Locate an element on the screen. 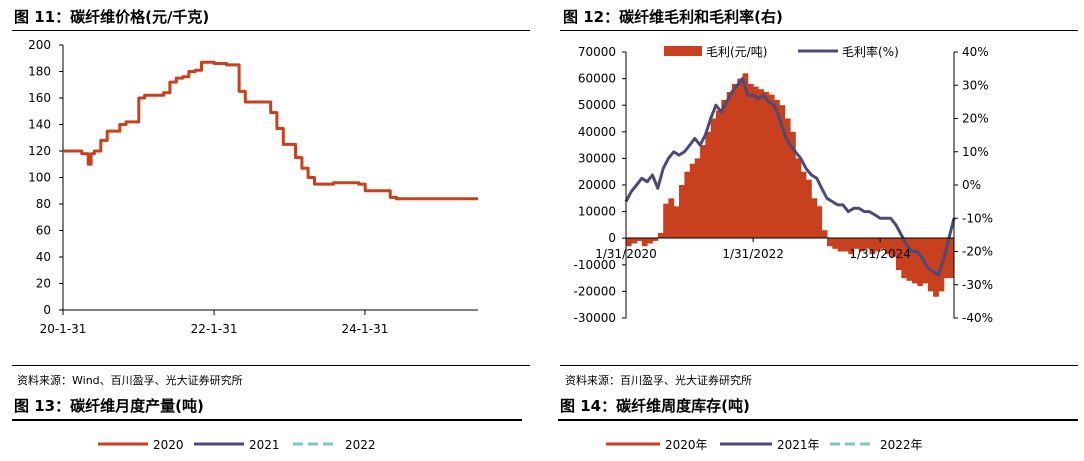 Image resolution: width=1084 pixels, height=461 pixels. fig12-y-tick-label: 20000 is located at coordinates (597, 185).